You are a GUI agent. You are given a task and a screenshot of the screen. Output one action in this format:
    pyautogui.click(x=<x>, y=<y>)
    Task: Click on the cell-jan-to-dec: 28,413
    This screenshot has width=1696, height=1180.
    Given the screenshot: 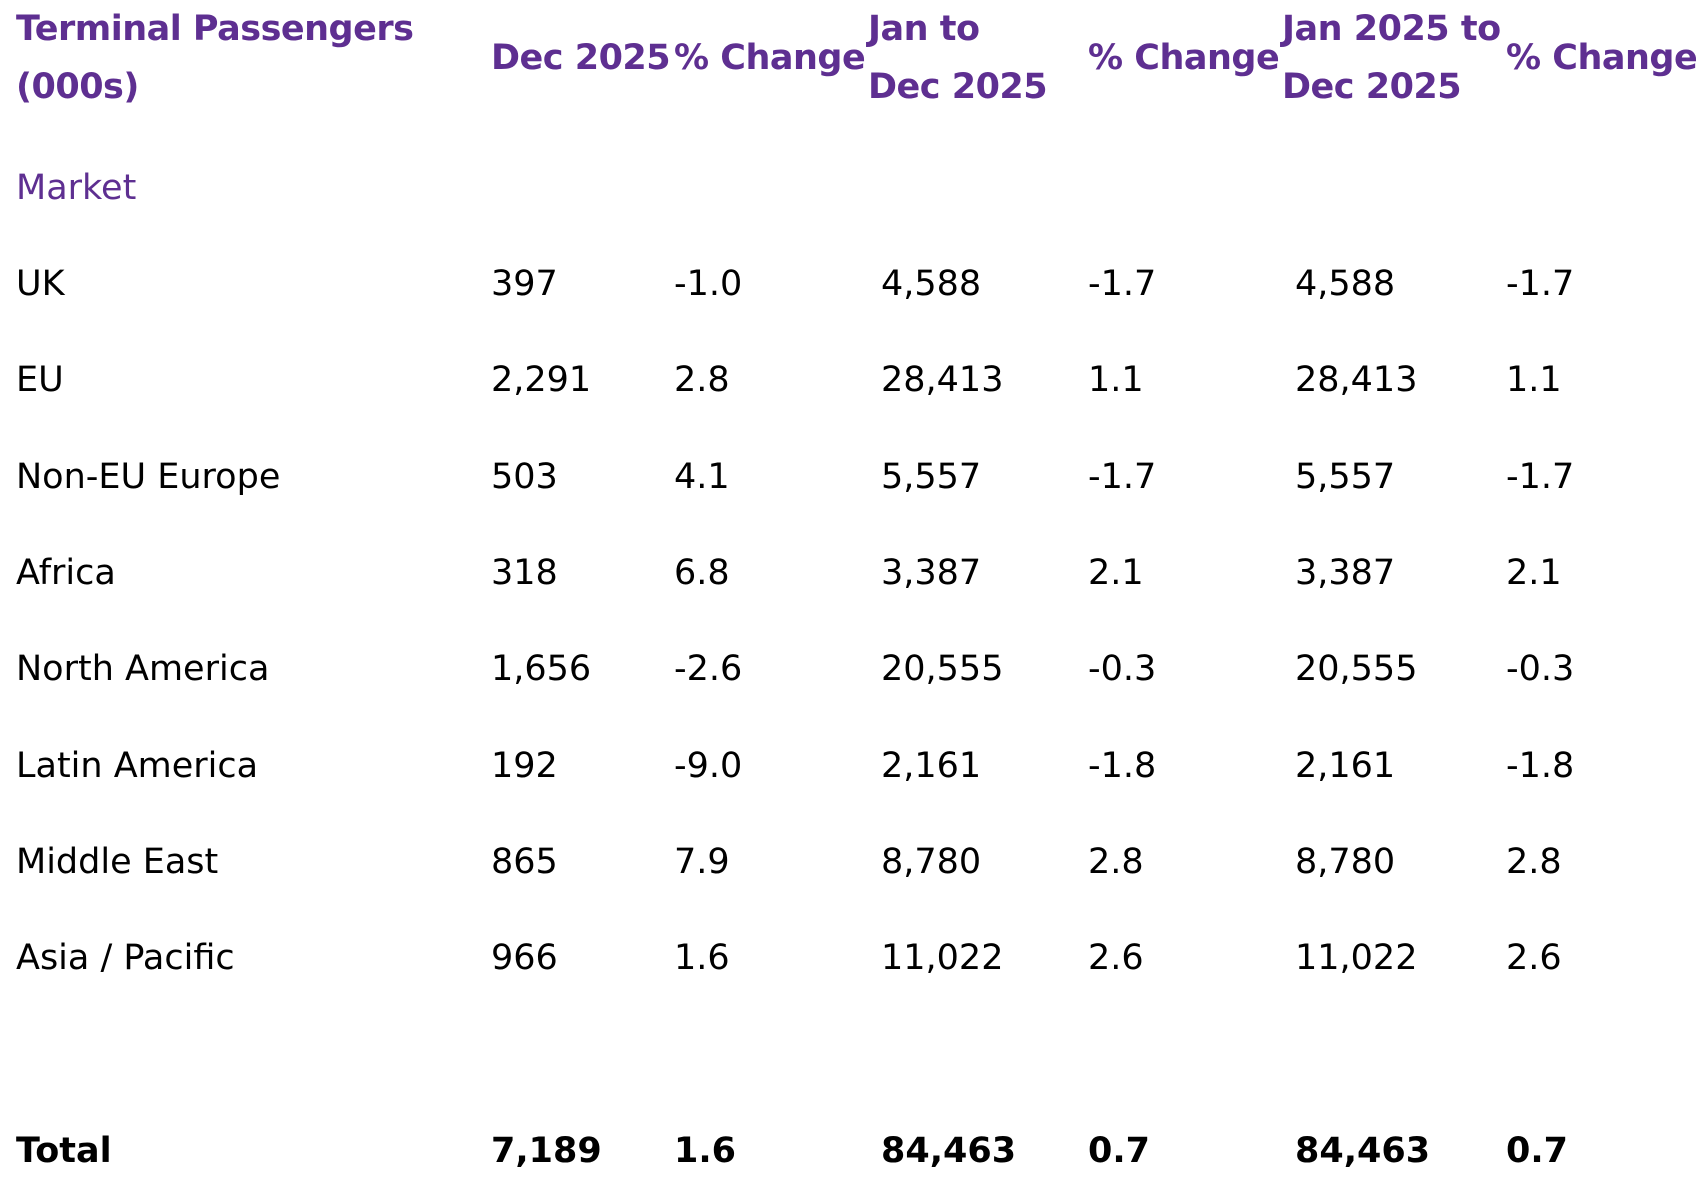 What is the action you would take?
    pyautogui.click(x=942, y=380)
    